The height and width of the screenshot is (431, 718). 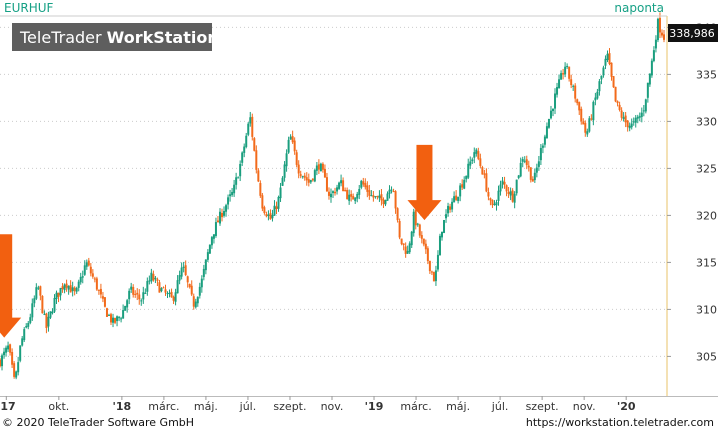 What do you see at coordinates (374, 406) in the screenshot?
I see `x-tick-label: '19` at bounding box center [374, 406].